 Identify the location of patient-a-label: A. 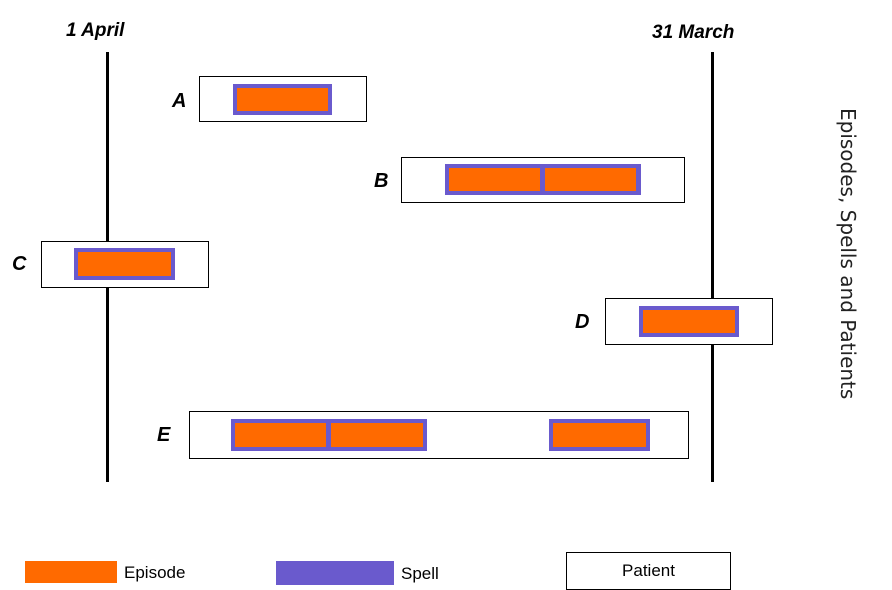
(179, 101).